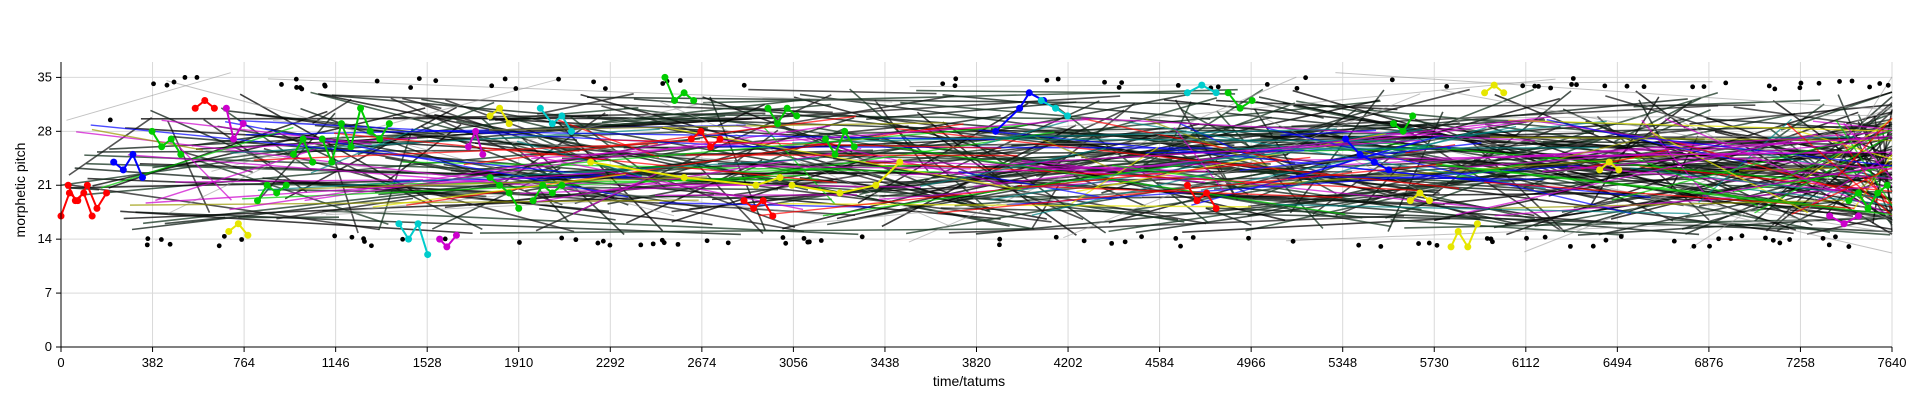 The height and width of the screenshot is (401, 1920). What do you see at coordinates (884, 362) in the screenshot?
I see `x-tick-label: 3438` at bounding box center [884, 362].